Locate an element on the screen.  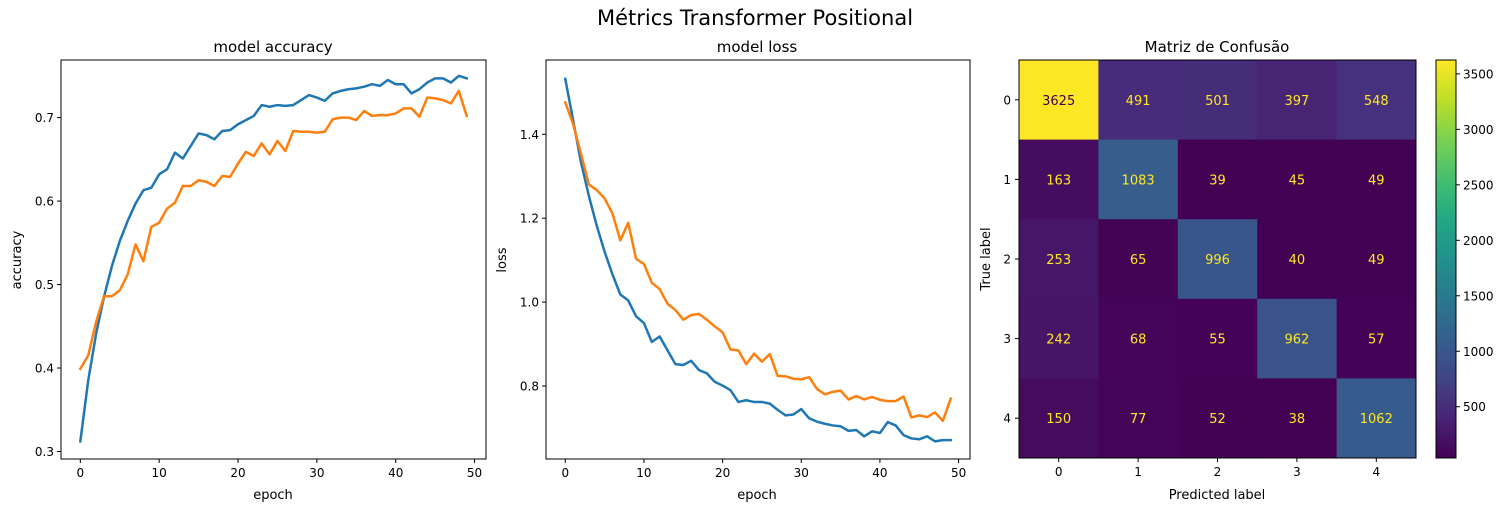
matrix-cell-value: 45 is located at coordinates (1297, 180).